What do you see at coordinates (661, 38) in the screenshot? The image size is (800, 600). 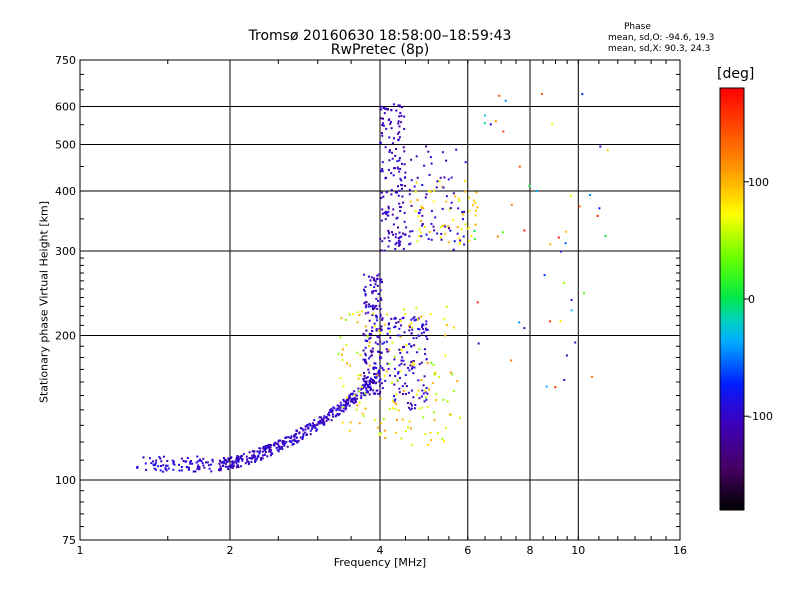 I see `phase-o-stats: mean, sd,O: -94.6, 19.3` at bounding box center [661, 38].